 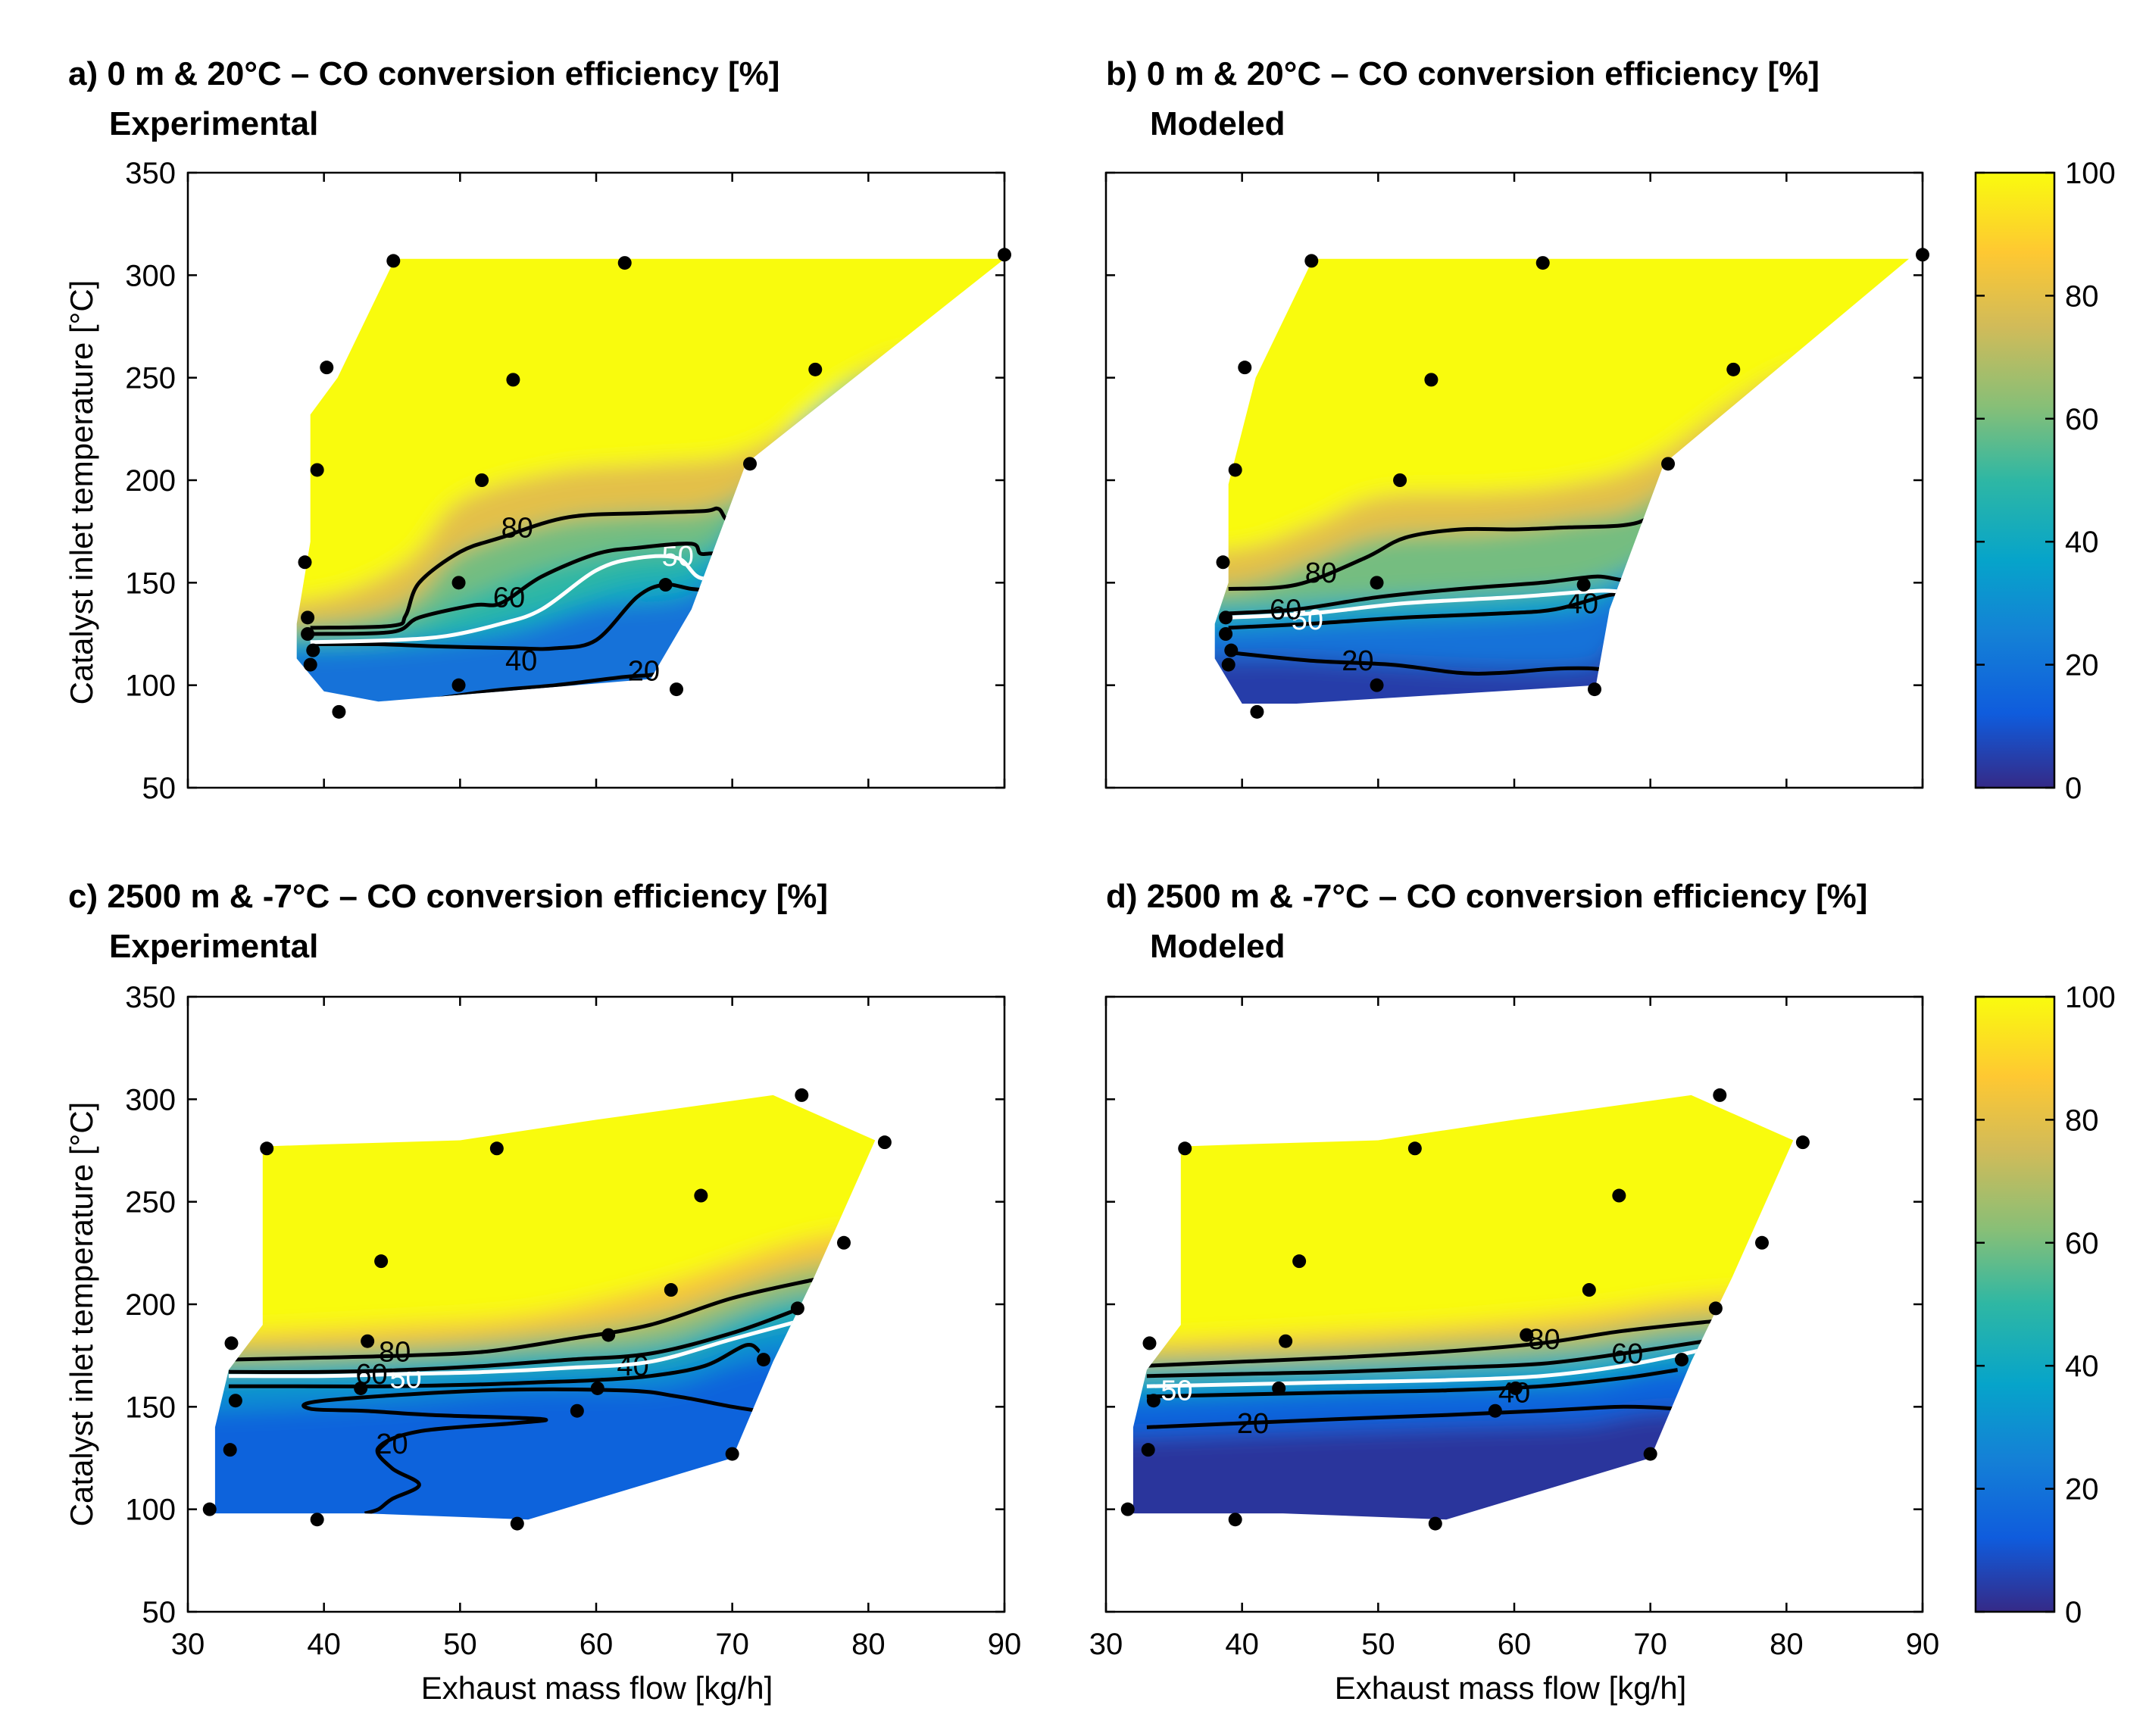 I want to click on colorbar-tick-label: 40, so click(x=2082, y=1366).